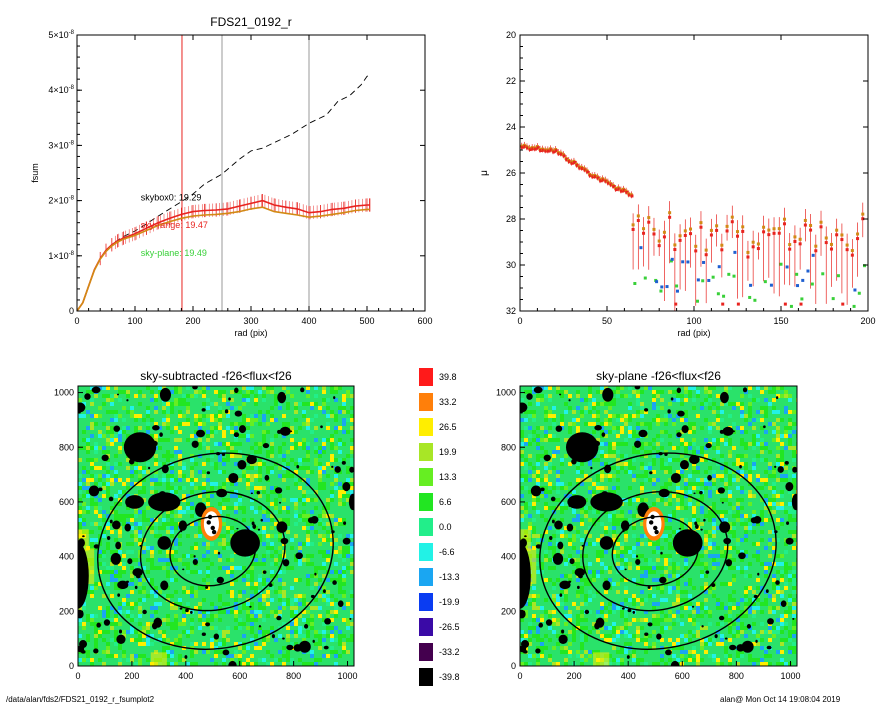 This screenshot has height=708, width=885. What do you see at coordinates (71, 666) in the screenshot?
I see `y-tick-label: 0` at bounding box center [71, 666].